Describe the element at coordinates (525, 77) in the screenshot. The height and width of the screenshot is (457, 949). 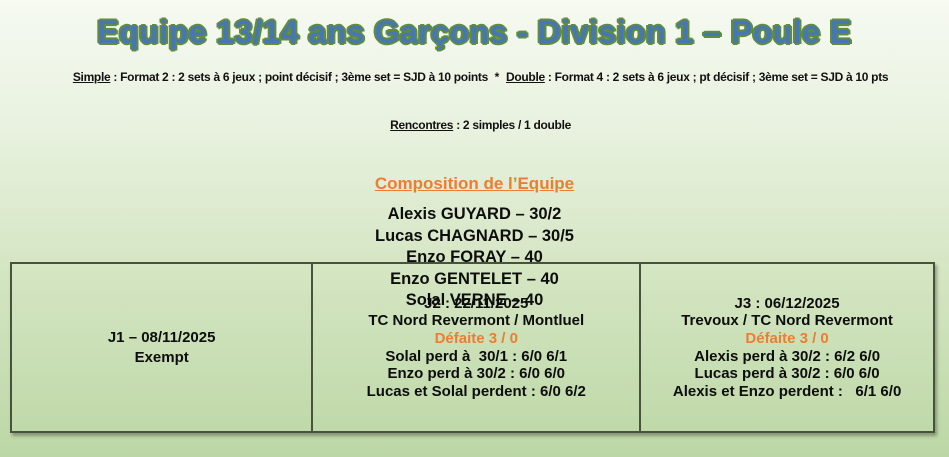
I see `rules-double-label: Double` at that location.